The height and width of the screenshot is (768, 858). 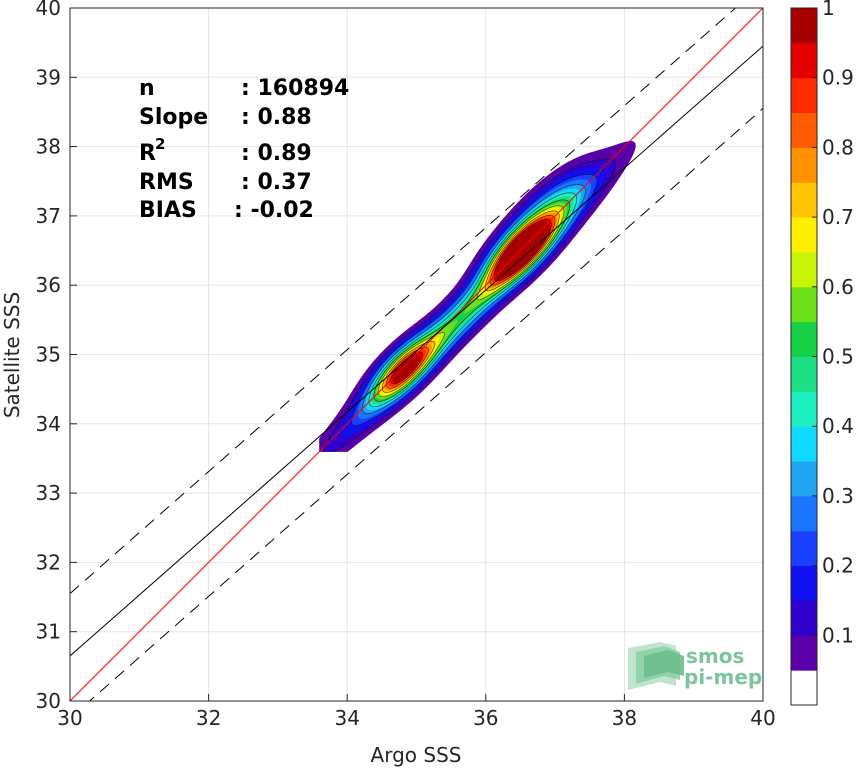 I want to click on colorbar-tick-label: 0.3, so click(x=838, y=496).